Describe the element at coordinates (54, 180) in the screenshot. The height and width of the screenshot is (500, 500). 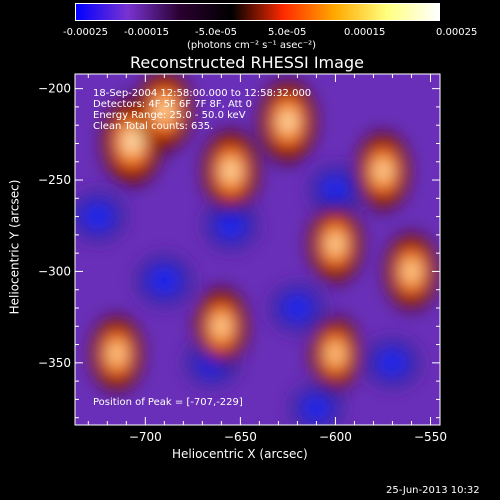
I see `axis-tick-label: −250` at that location.